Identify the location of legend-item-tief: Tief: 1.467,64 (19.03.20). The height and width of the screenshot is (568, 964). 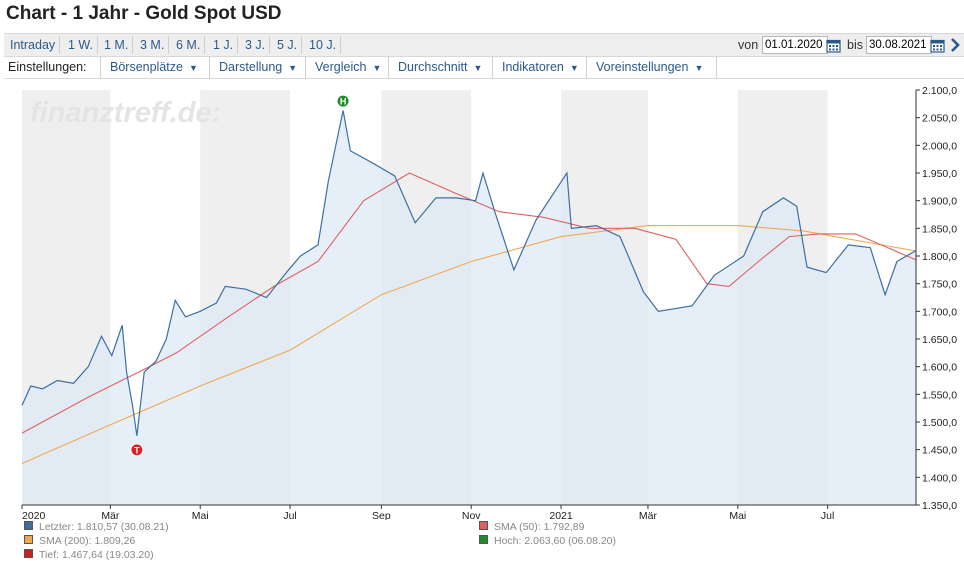
(89, 555).